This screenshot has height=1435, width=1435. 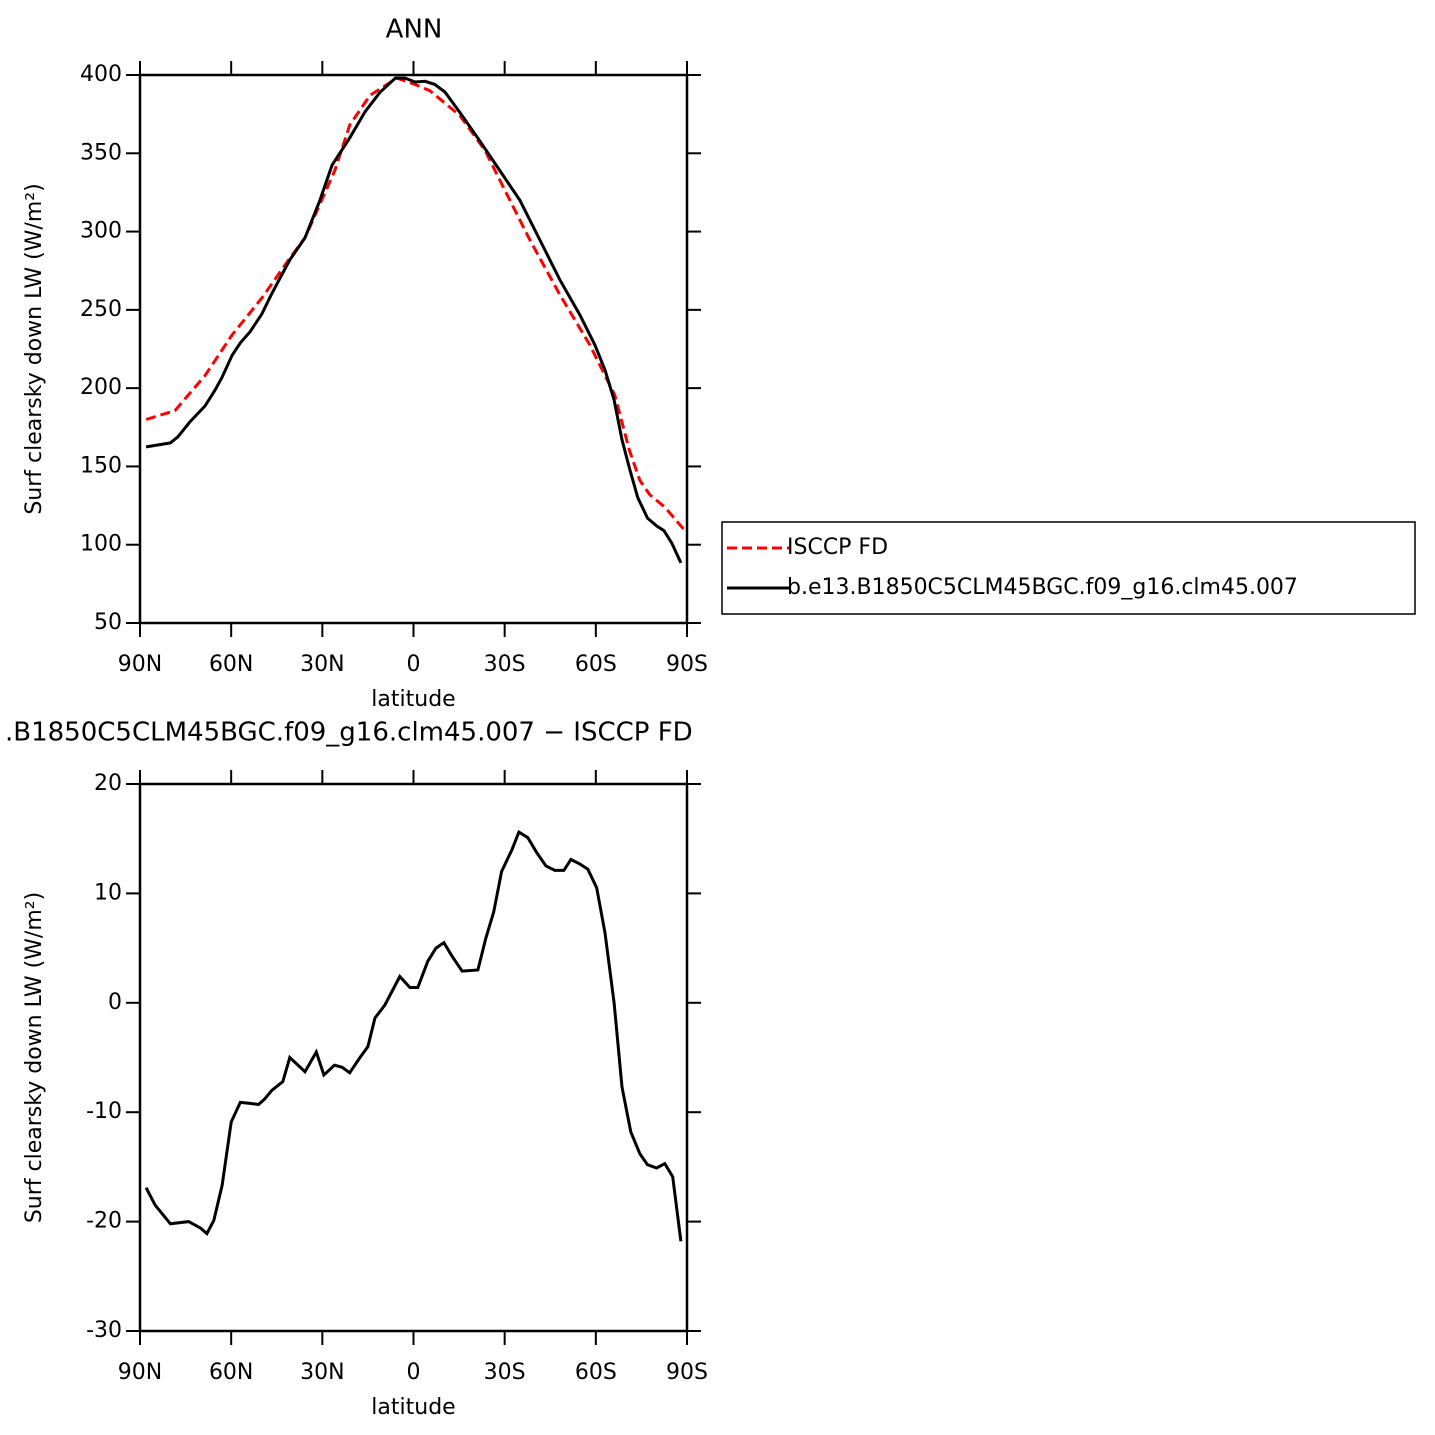 I want to click on y-tick-label: 350, so click(x=101, y=152).